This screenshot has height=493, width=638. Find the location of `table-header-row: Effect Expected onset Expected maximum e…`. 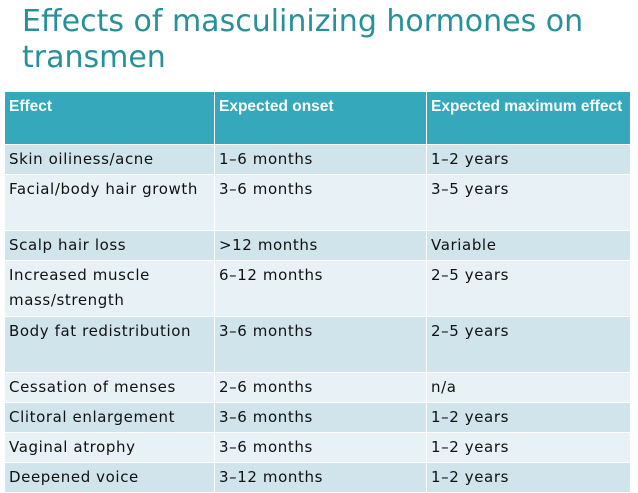

table-header-row: Effect Expected onset Expected maximum e… is located at coordinates (317, 118).